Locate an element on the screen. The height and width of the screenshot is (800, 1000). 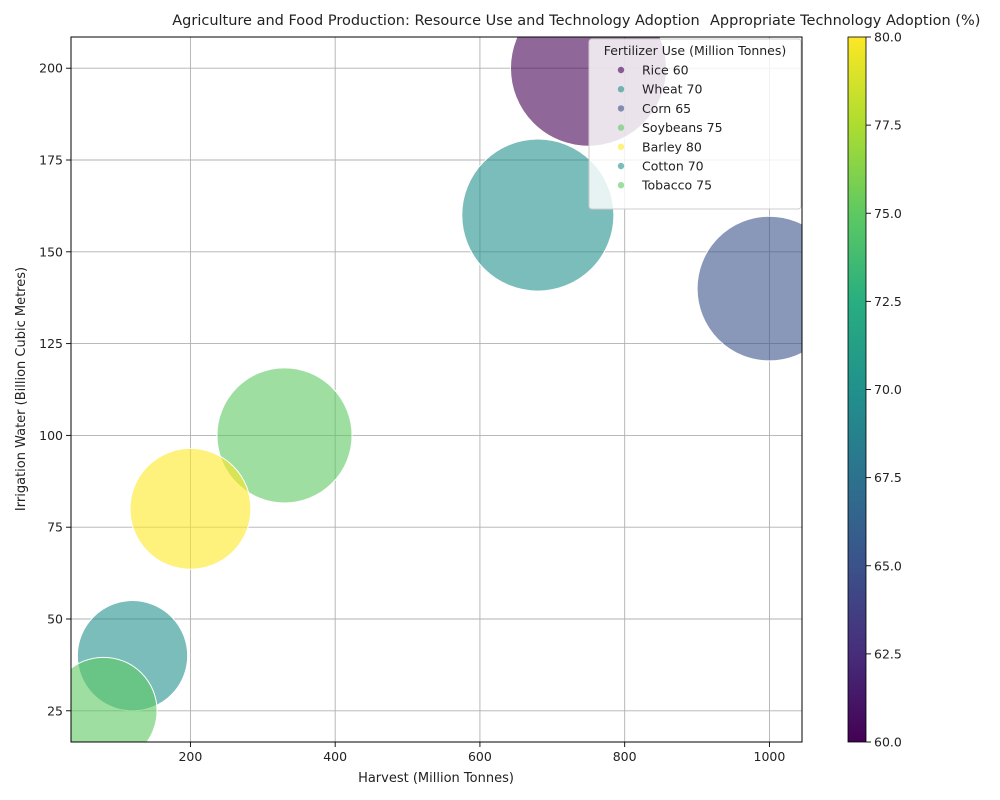
legend-box is located at coordinates (695, 124).